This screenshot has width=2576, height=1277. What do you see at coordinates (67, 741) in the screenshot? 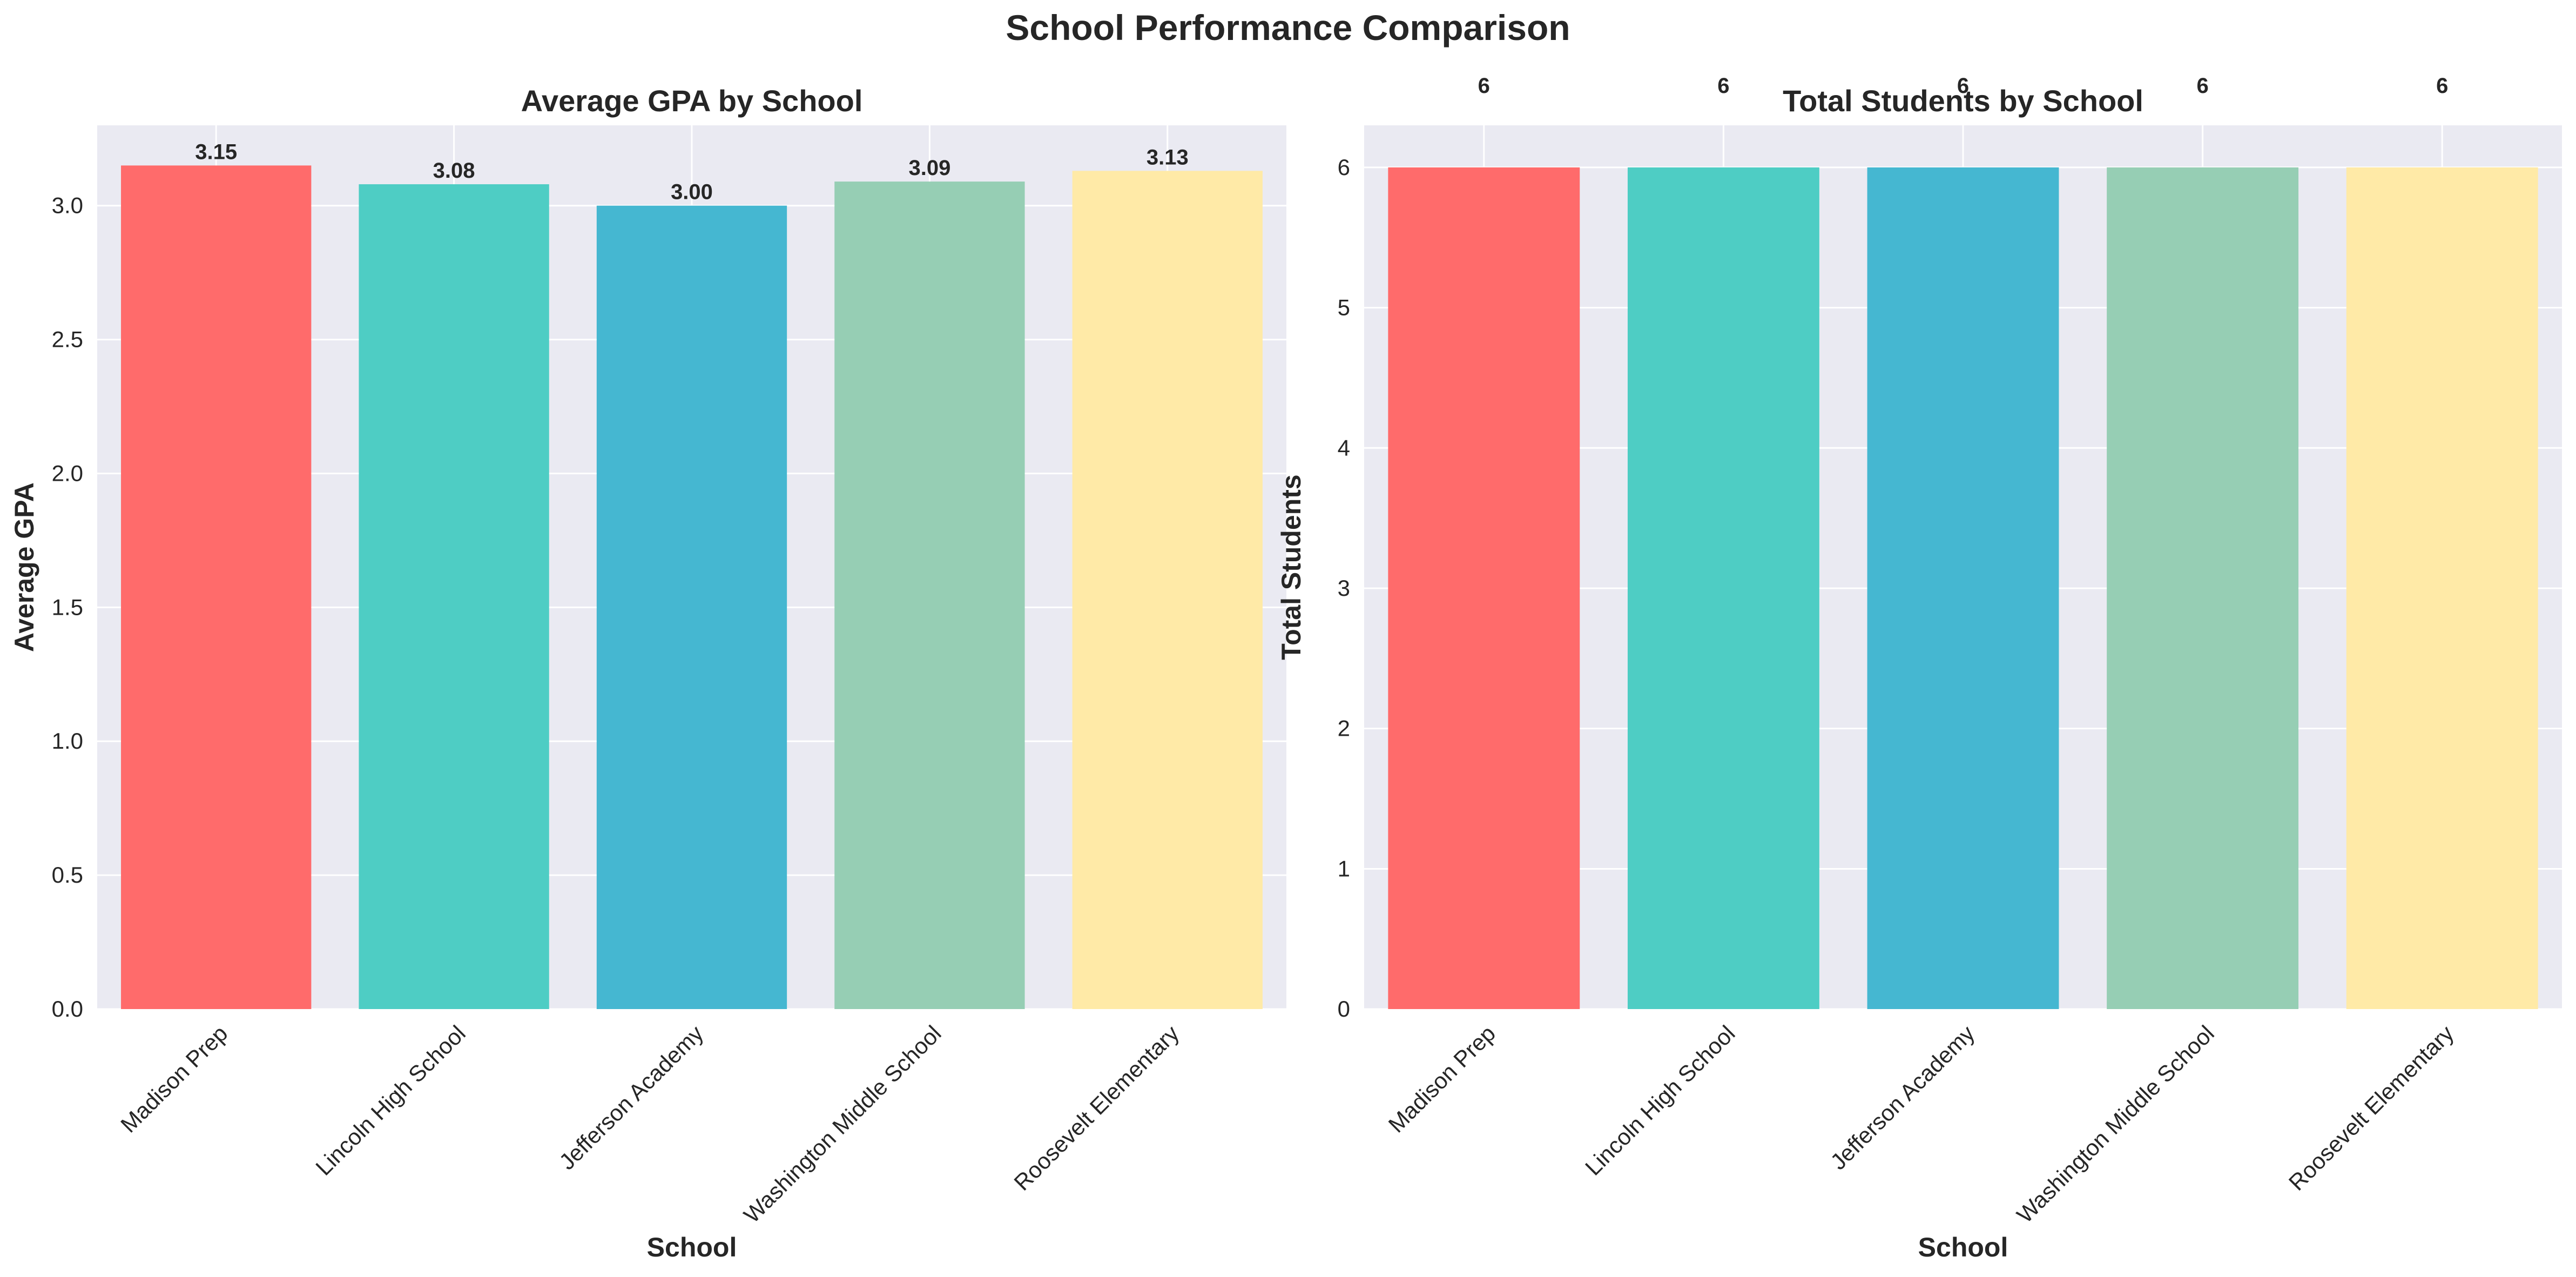
I see `gpa-ytick-label: 1.0` at bounding box center [67, 741].